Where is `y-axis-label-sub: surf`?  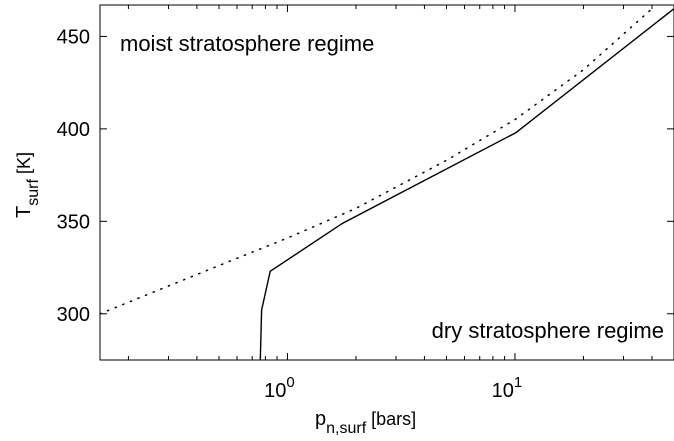
y-axis-label-sub: surf is located at coordinates (33, 192).